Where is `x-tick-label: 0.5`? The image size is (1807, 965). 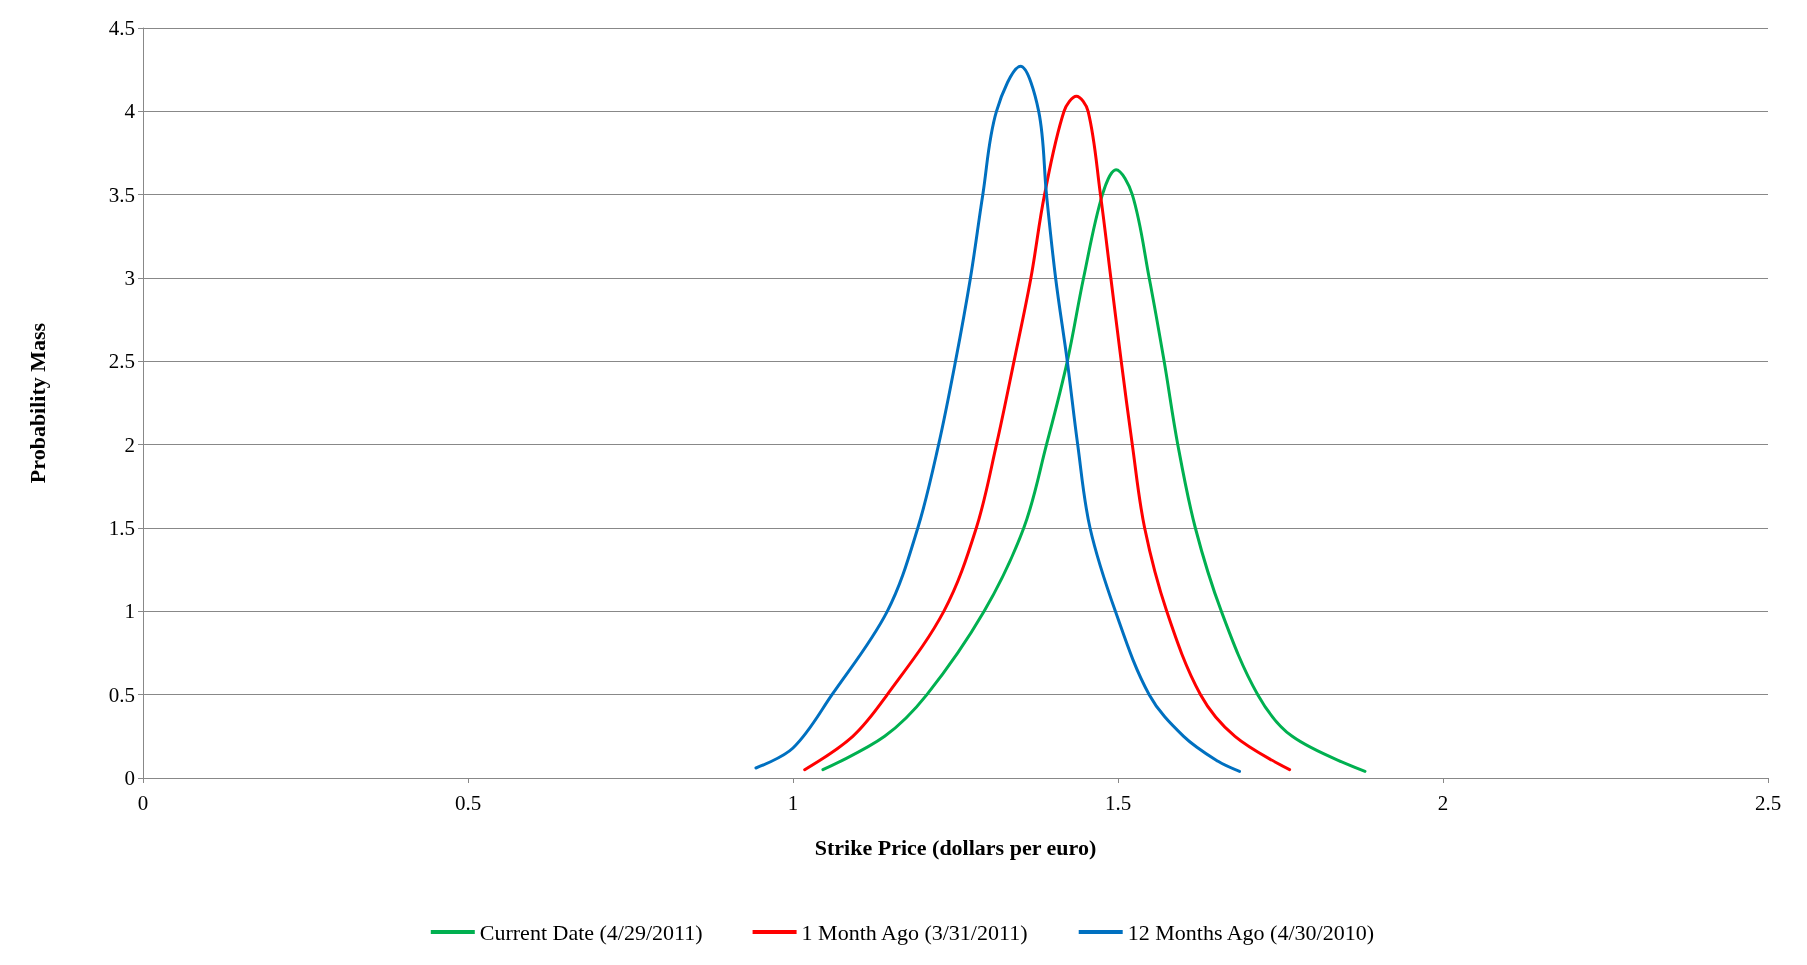
x-tick-label: 0.5 is located at coordinates (468, 802).